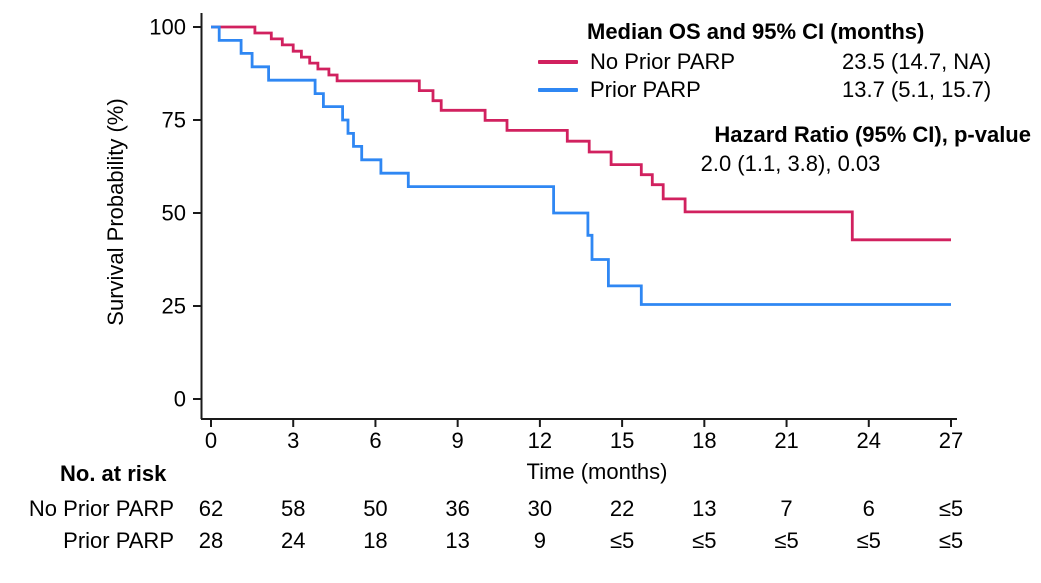 This screenshot has width=1041, height=583. What do you see at coordinates (597, 471) in the screenshot?
I see `x-axis-title: Time (months)` at bounding box center [597, 471].